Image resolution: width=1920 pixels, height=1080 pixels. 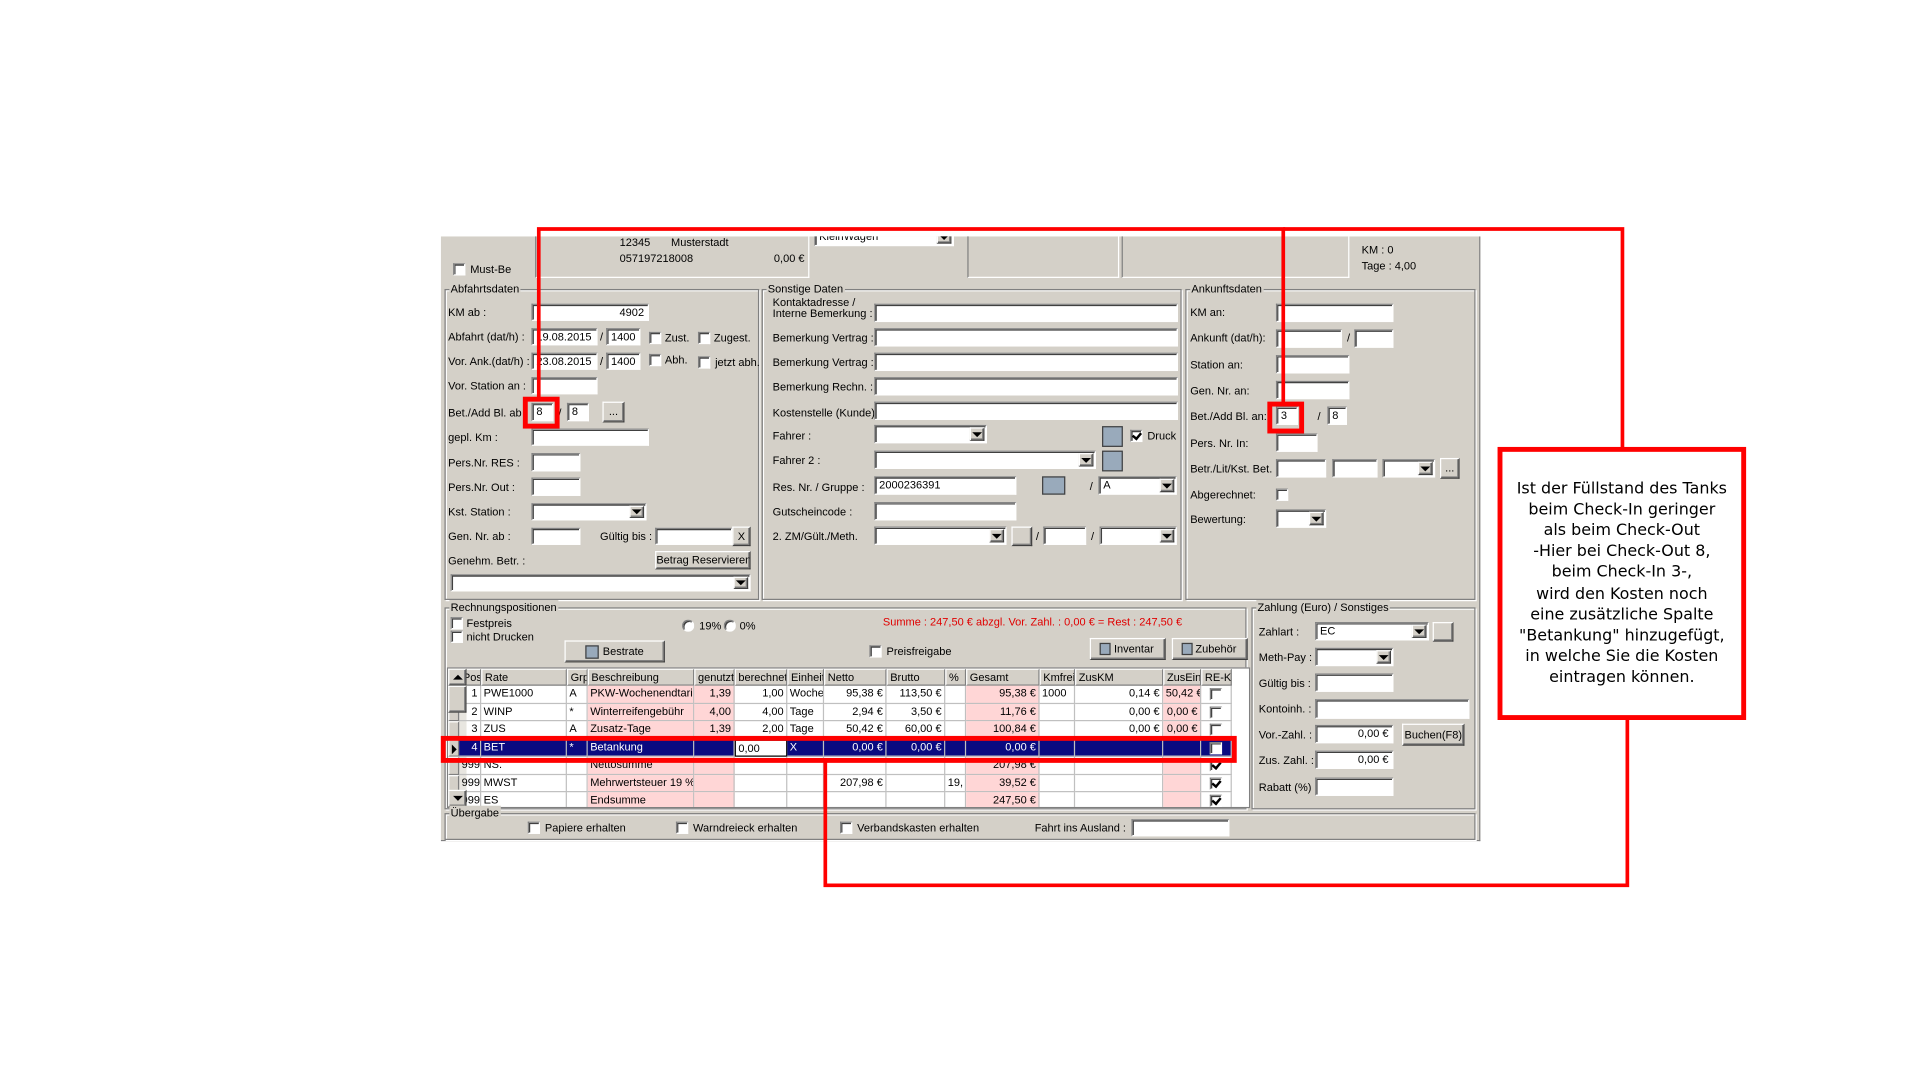 What do you see at coordinates (641, 747) in the screenshot?
I see `table-cell: Betankung` at bounding box center [641, 747].